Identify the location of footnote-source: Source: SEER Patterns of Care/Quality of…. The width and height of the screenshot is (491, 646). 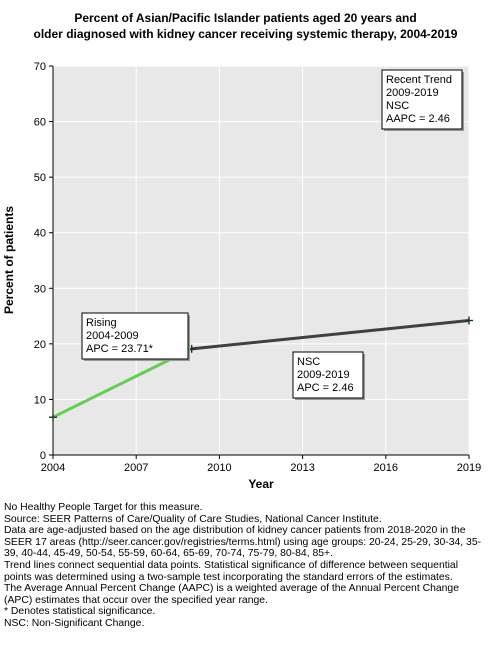
(193, 519).